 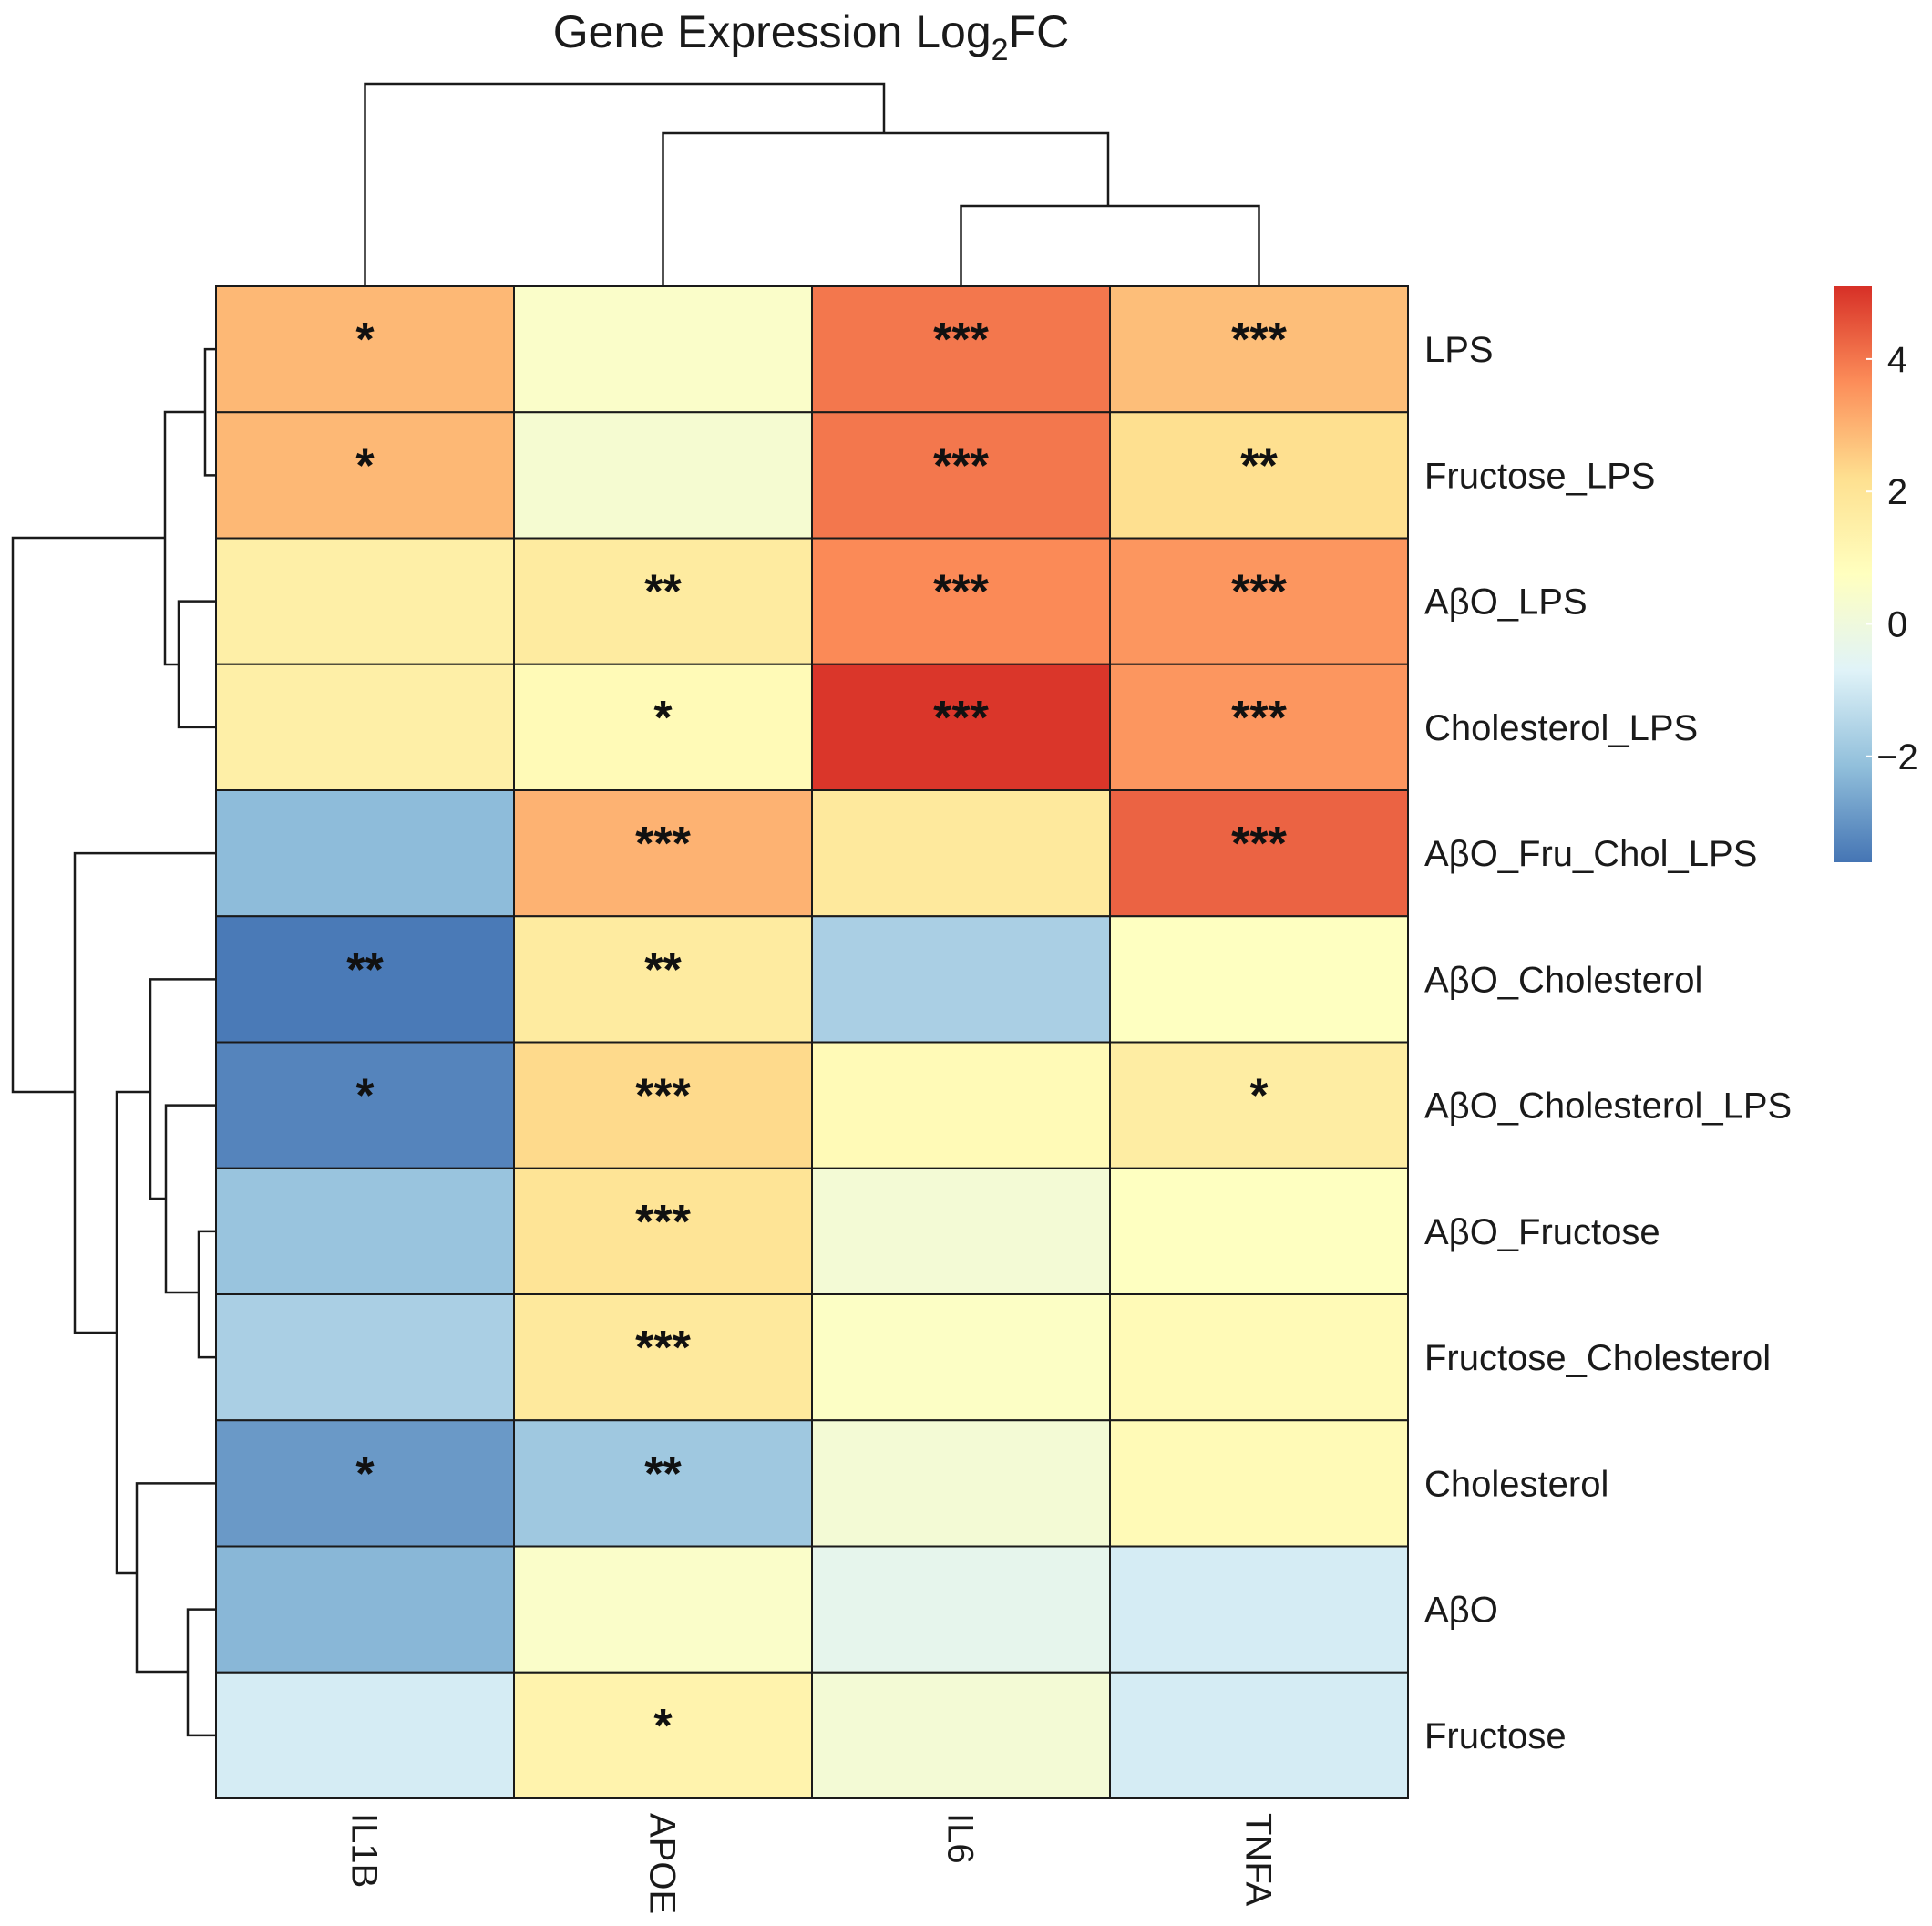 I want to click on legend-tick-label: 0, so click(x=1897, y=624).